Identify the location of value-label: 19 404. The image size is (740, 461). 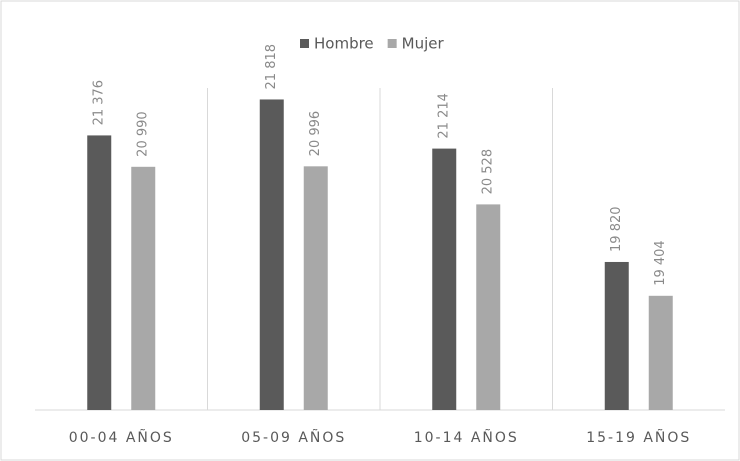
(660, 263).